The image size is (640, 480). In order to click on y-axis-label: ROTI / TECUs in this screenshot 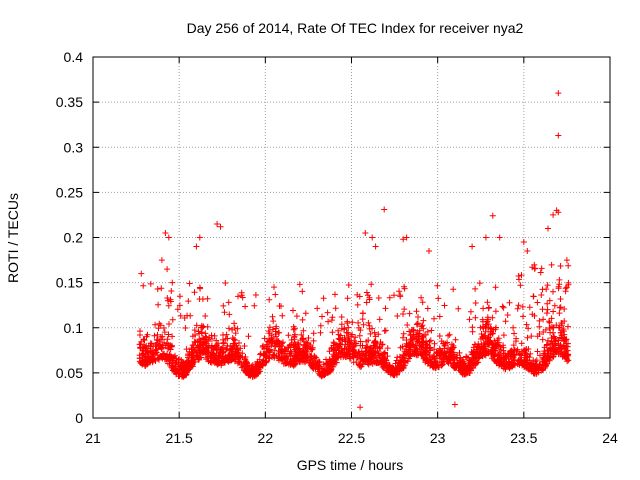, I will do `click(13, 238)`.